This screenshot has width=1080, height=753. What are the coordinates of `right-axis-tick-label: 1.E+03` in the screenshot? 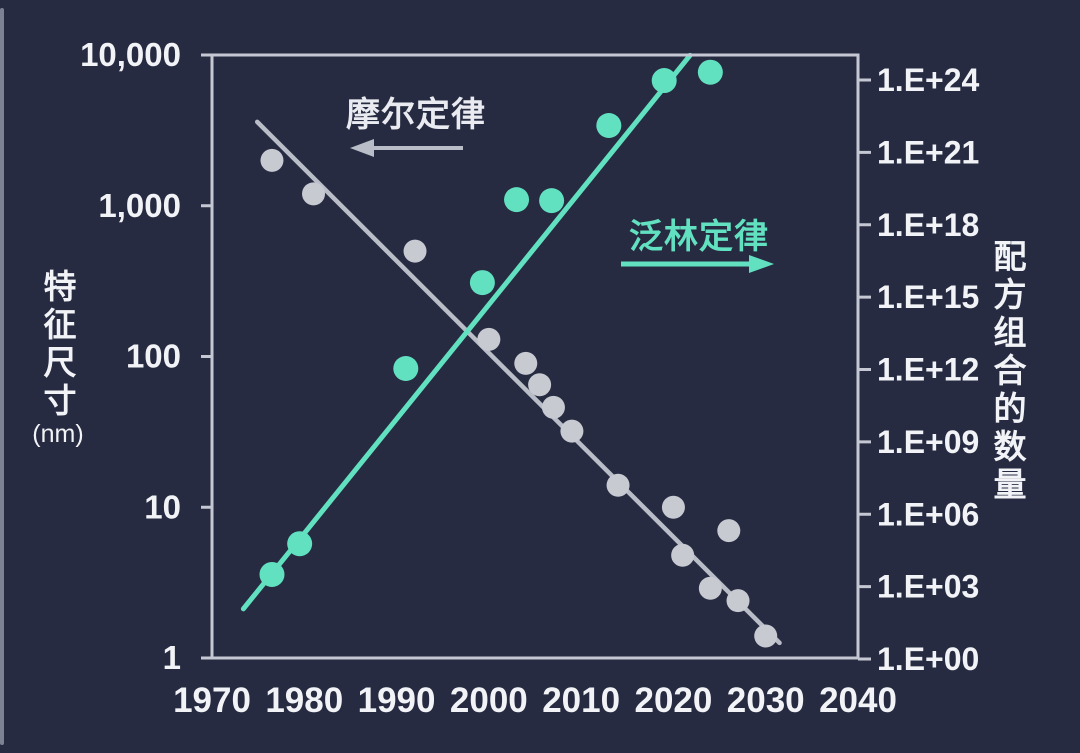 It's located at (928, 587).